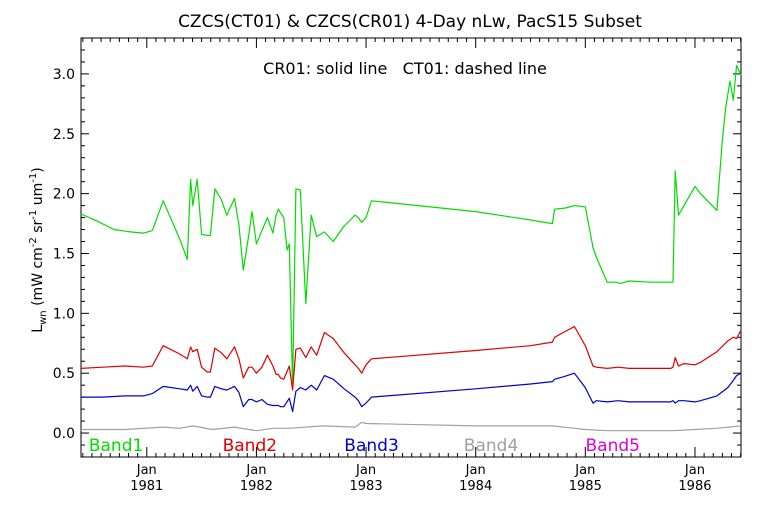  Describe the element at coordinates (64, 434) in the screenshot. I see `y-tick-label: 0.0` at that location.